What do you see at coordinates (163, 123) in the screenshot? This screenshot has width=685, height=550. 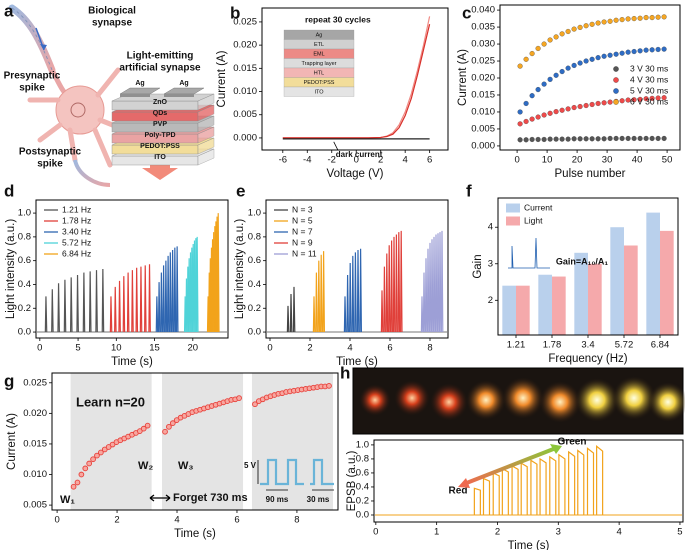 I see `device-stack: ITO PEDOT:PSS Poly-TPD PVP QDs ZnO Ag Ag` at bounding box center [163, 123].